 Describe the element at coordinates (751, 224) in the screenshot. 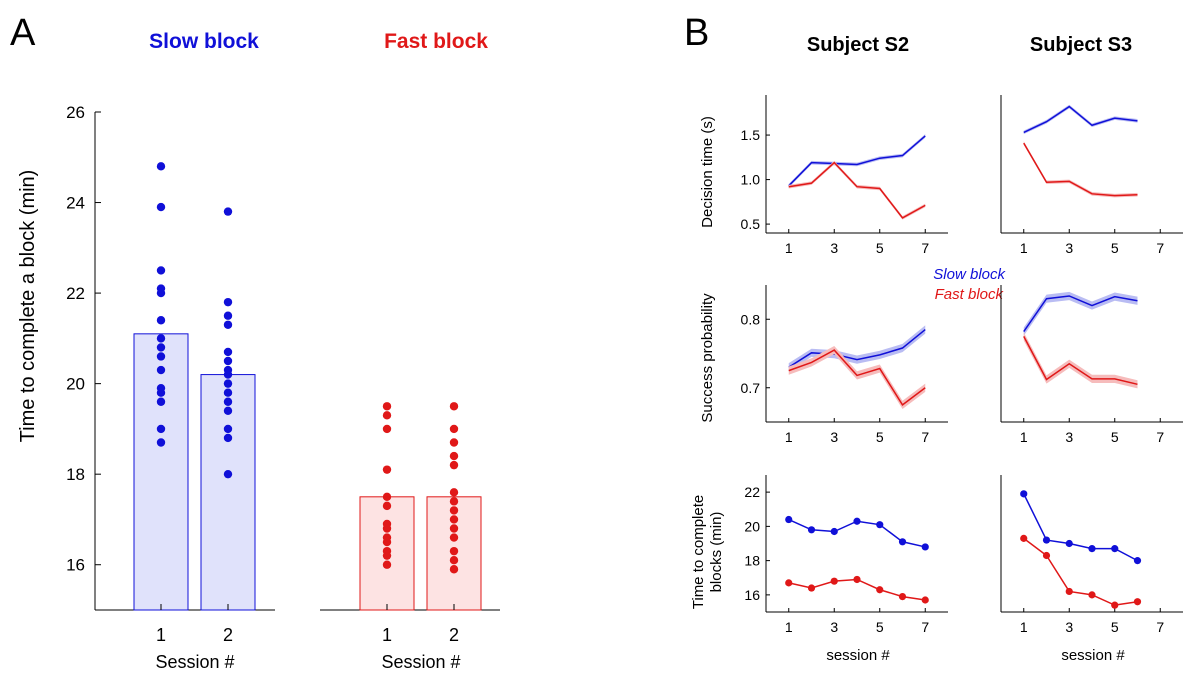

I see `y-tick-label: 0.5` at that location.